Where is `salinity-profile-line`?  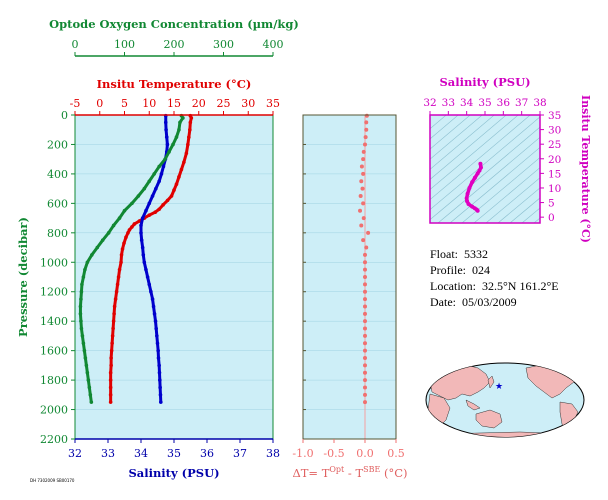 salinity-profile-line is located at coordinates (154, 259).